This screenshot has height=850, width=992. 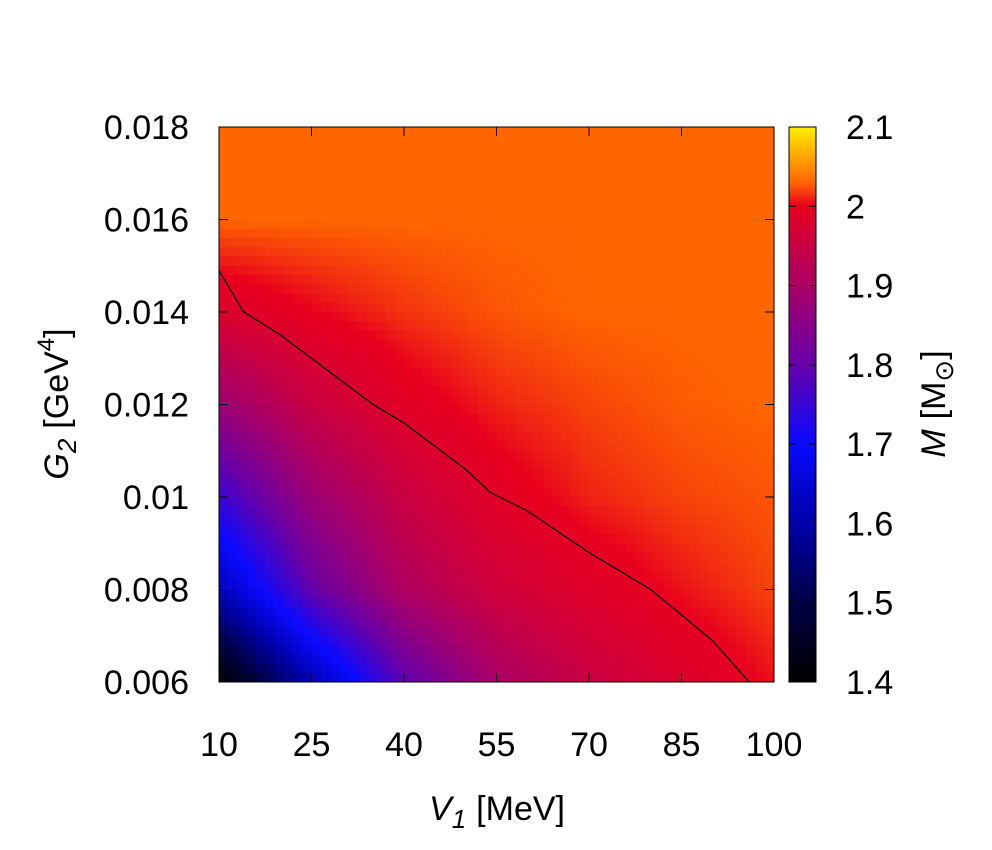 What do you see at coordinates (146, 128) in the screenshot?
I see `y-tick-label: 0.018` at bounding box center [146, 128].